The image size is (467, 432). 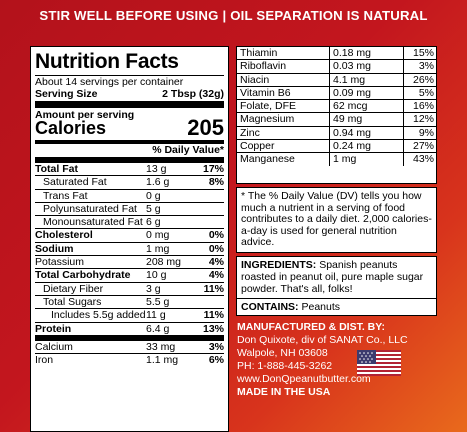 What do you see at coordinates (54, 248) in the screenshot?
I see `nutrient-name: Sodium` at bounding box center [54, 248].